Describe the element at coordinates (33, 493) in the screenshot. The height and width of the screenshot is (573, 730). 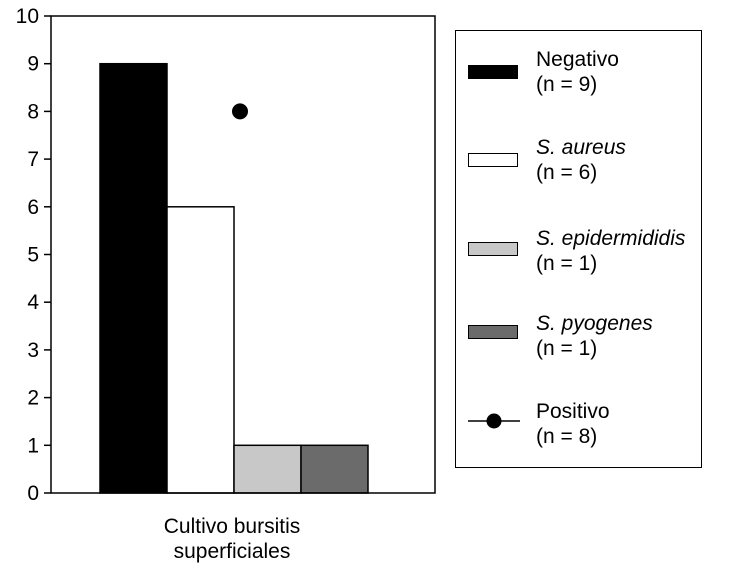
I see `y-tick-label-0: 0` at that location.